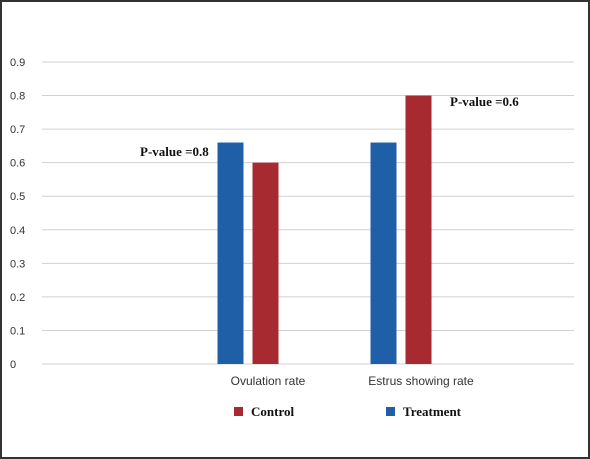 The height and width of the screenshot is (459, 590). What do you see at coordinates (17, 130) in the screenshot?
I see `y-tick-label: 0.7` at bounding box center [17, 130].